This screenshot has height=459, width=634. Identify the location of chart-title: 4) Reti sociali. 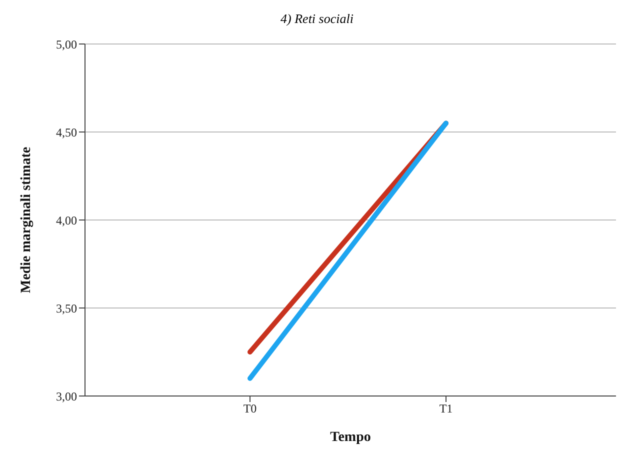
(317, 19).